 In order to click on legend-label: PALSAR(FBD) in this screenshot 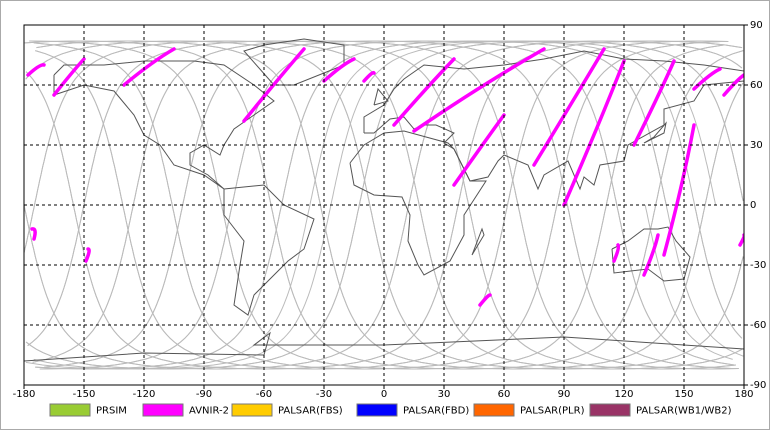, I will do `click(436, 411)`.